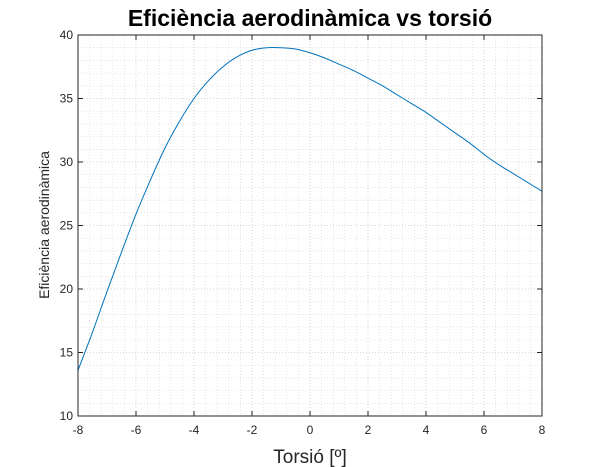 The width and height of the screenshot is (600, 467). What do you see at coordinates (310, 18) in the screenshot?
I see `chart-title: Eficiència aerodinàmica vs torsió` at bounding box center [310, 18].